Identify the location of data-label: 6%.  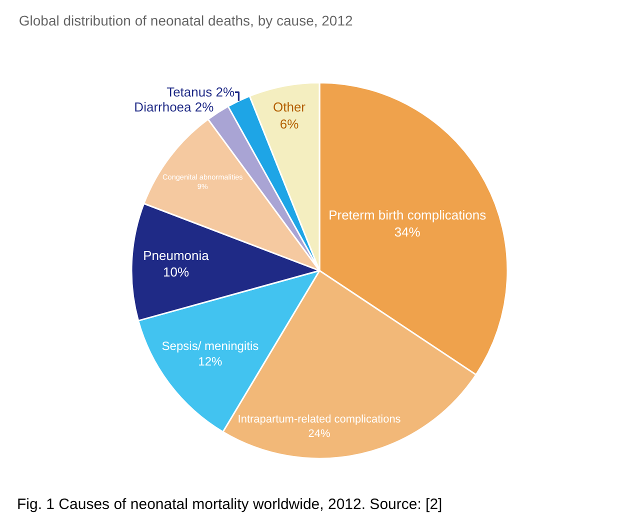
(290, 124).